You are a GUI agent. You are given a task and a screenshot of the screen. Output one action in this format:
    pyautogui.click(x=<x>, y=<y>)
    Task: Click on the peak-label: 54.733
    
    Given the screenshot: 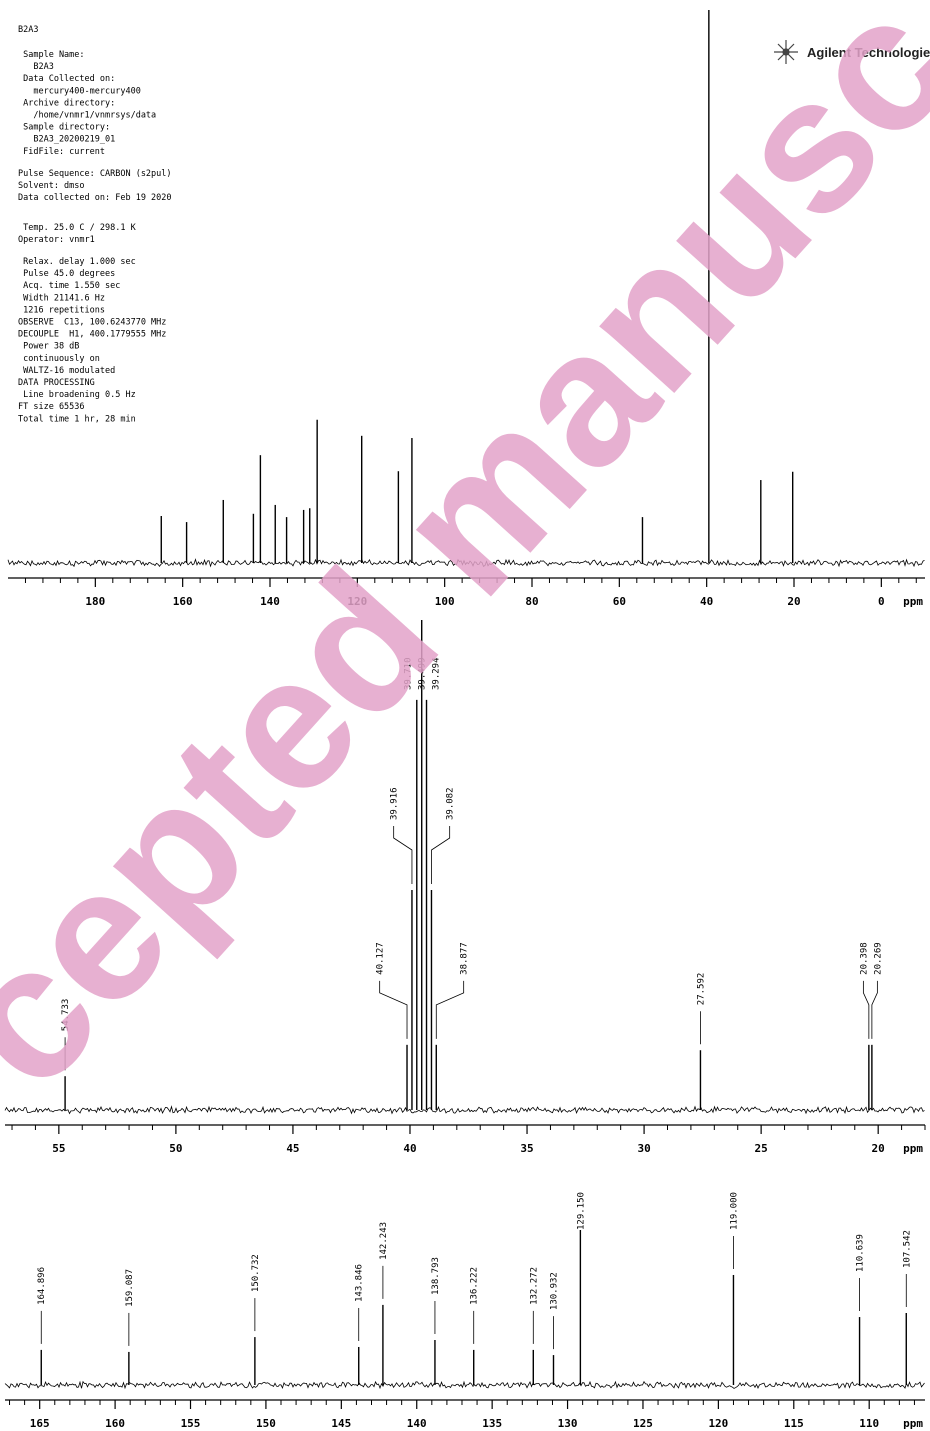 What is the action you would take?
    pyautogui.click(x=66, y=1015)
    